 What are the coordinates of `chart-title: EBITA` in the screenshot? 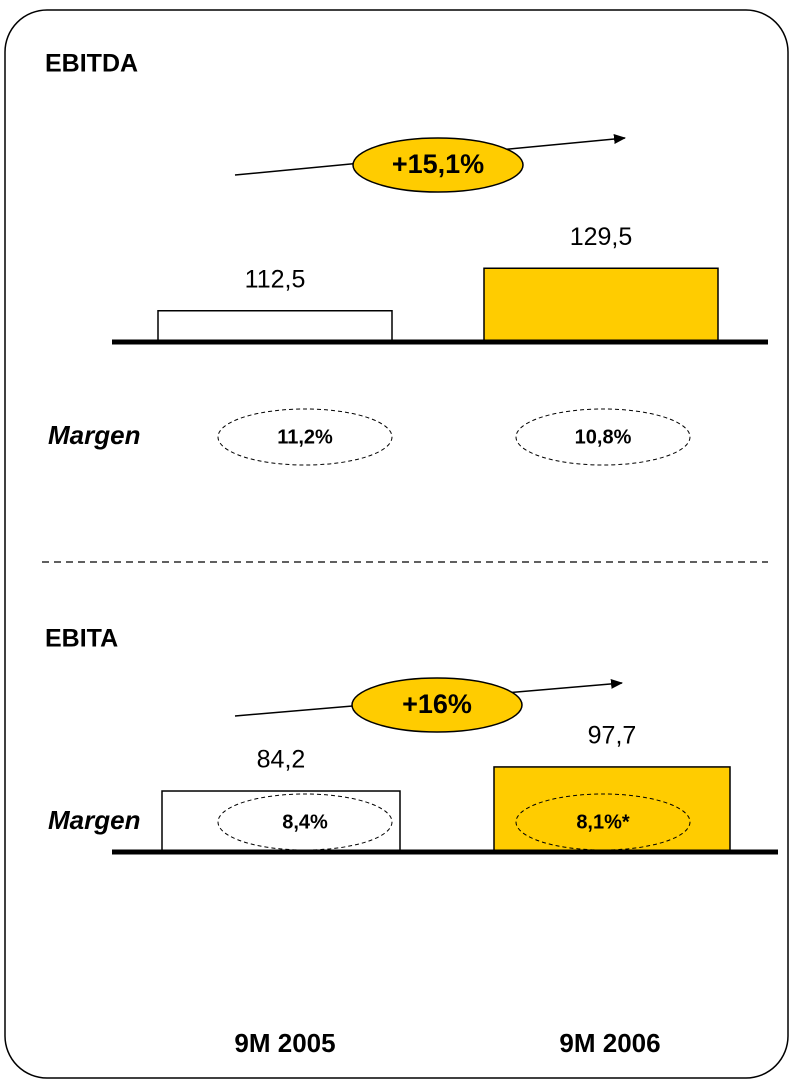 It's located at (81, 639).